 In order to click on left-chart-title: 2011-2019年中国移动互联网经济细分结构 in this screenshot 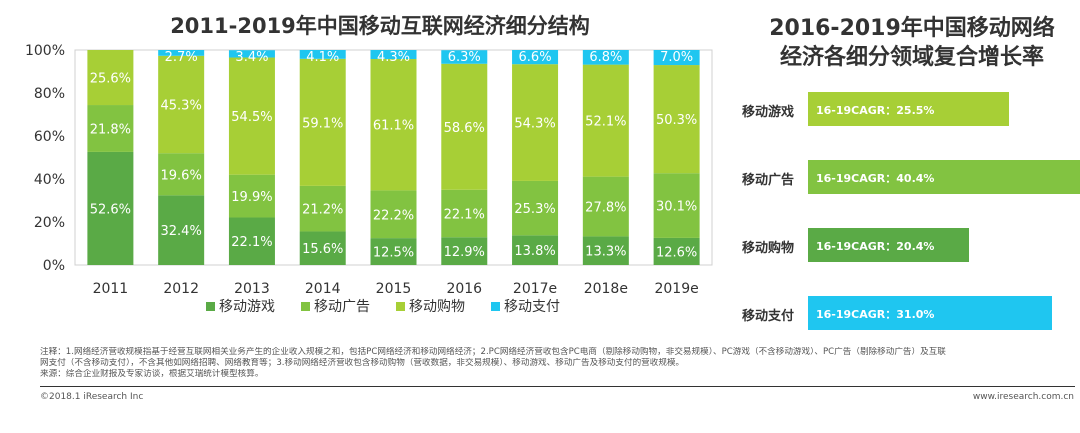, I will do `click(380, 26)`.